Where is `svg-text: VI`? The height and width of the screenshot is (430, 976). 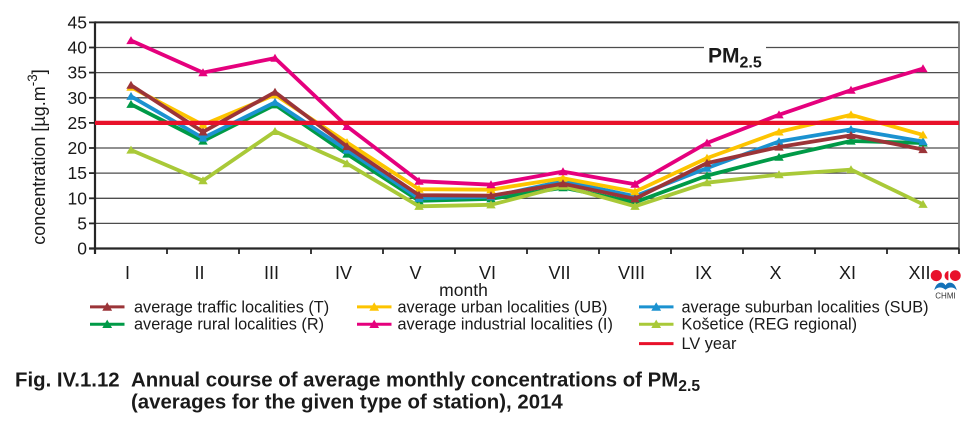 svg-text: VI is located at coordinates (487, 273).